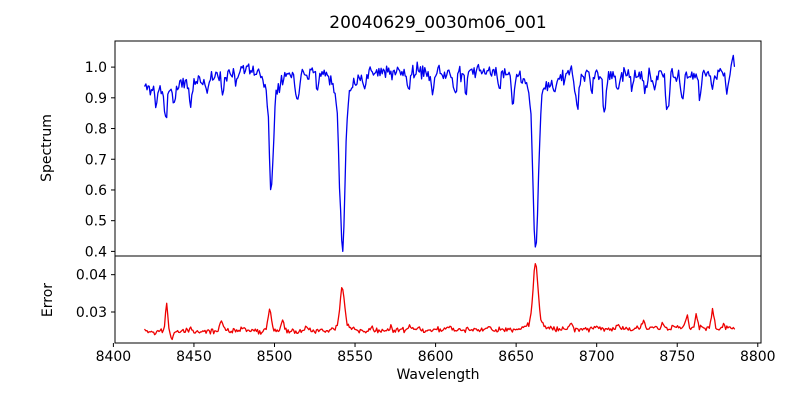 This screenshot has width=800, height=400. Describe the element at coordinates (438, 23) in the screenshot. I see `chart-title: 20040629_0030m06_001` at that location.